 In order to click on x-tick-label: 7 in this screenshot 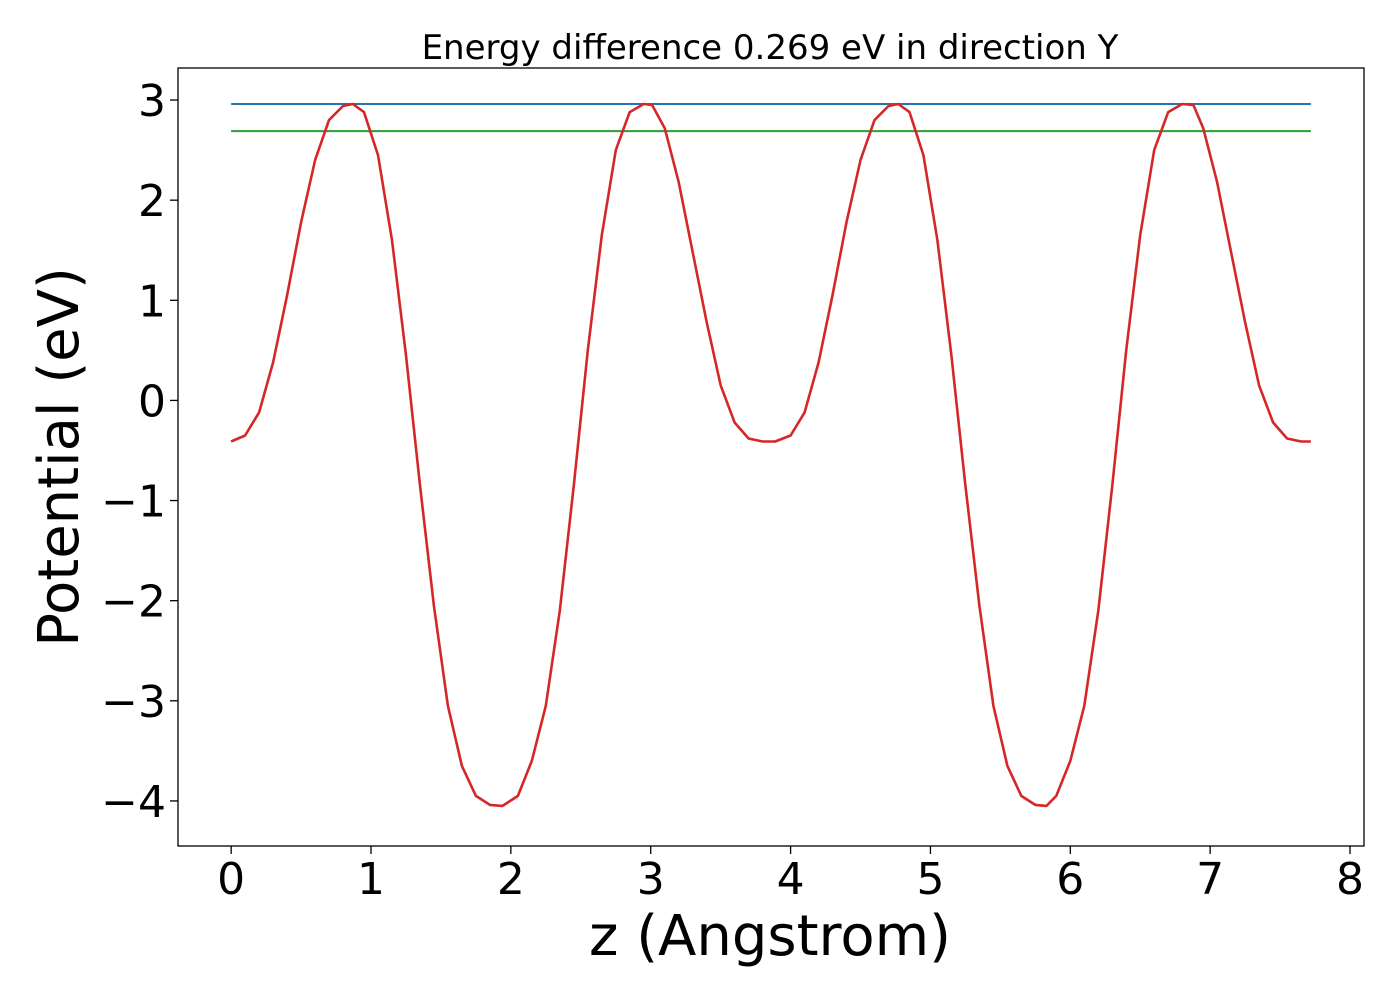, I will do `click(1210, 879)`.